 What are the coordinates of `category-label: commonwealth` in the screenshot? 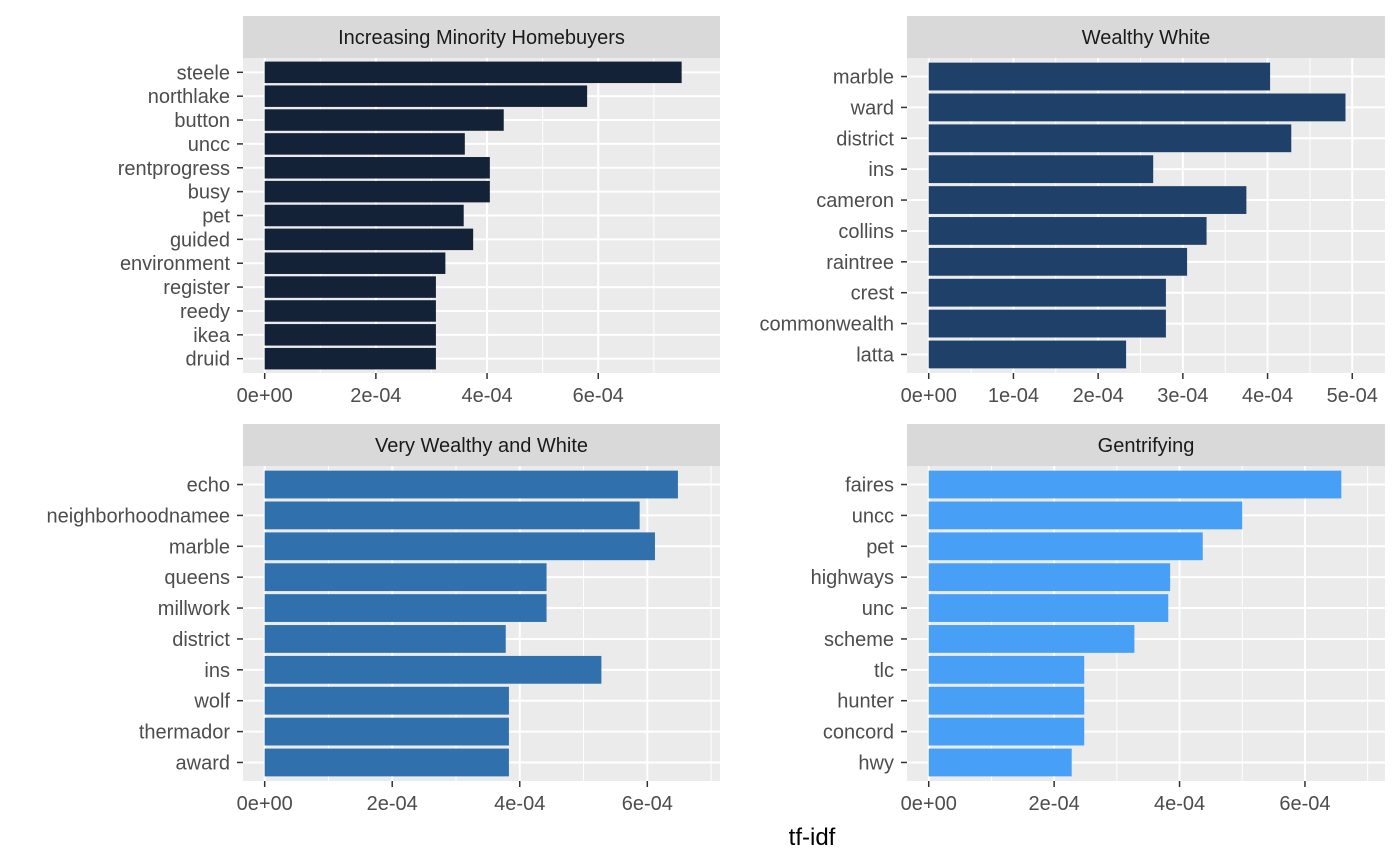 It's located at (826, 325).